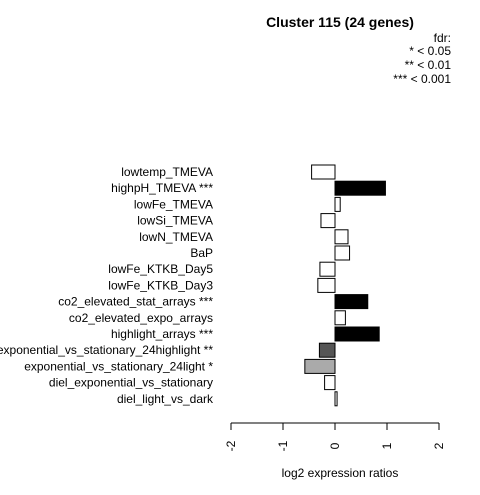 The image size is (480, 495). I want to click on legend-entry-2: ** < 0.01, so click(428, 65).